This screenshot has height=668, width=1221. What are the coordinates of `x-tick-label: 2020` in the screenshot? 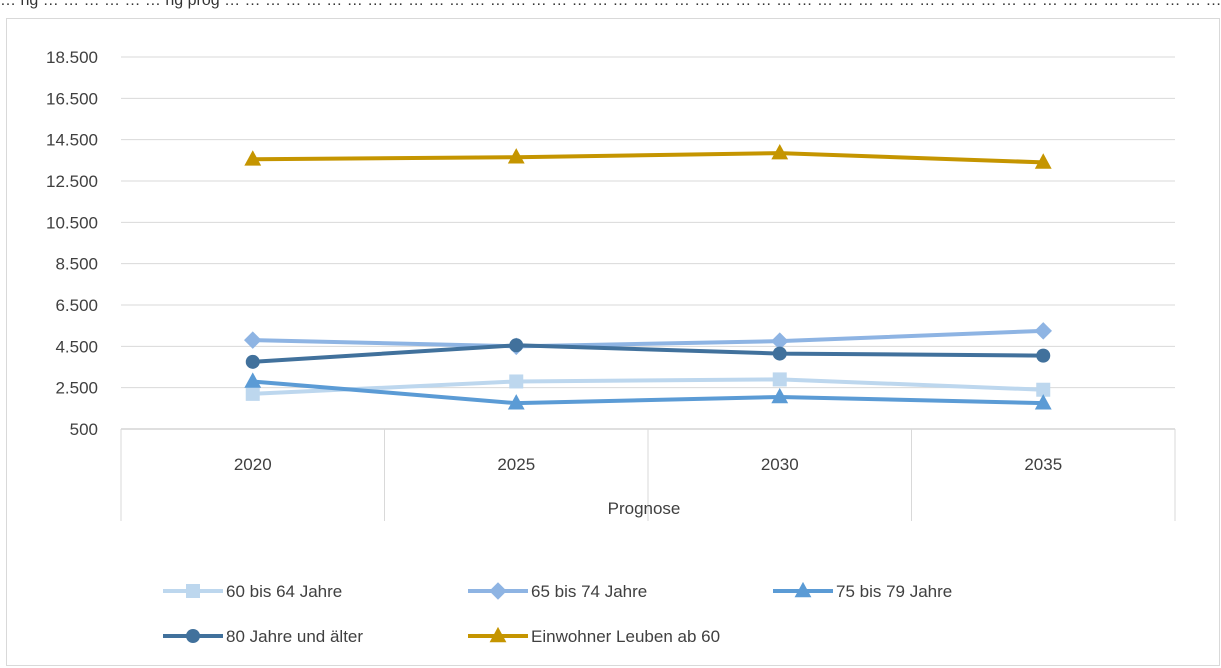 It's located at (253, 464).